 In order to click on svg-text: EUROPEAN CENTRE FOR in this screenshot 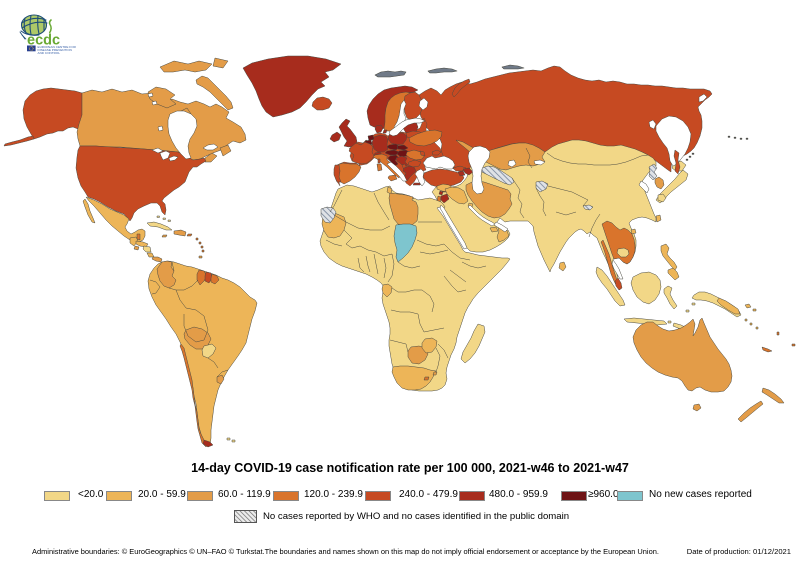, I will do `click(57, 47)`.